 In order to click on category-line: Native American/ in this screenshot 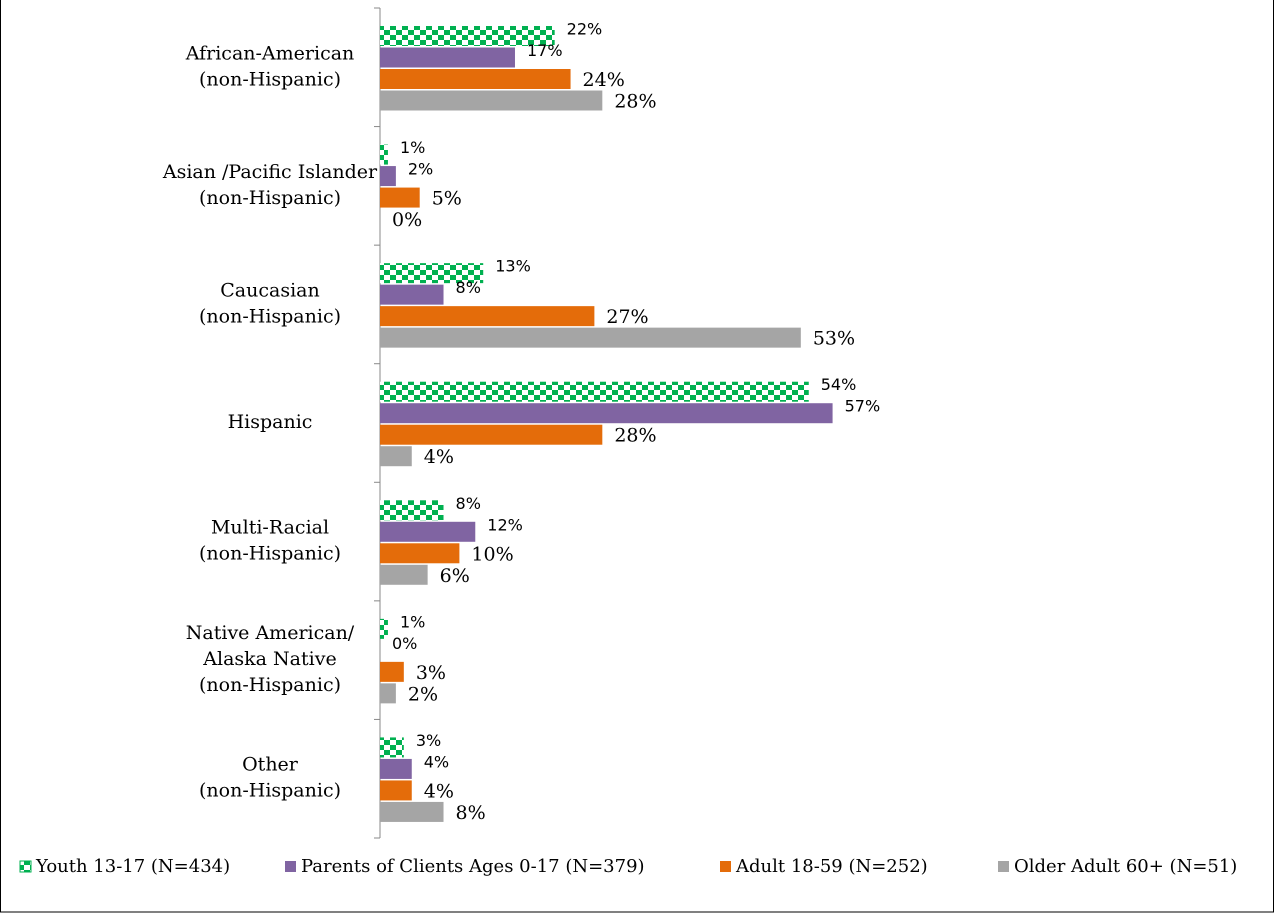, I will do `click(270, 633)`.